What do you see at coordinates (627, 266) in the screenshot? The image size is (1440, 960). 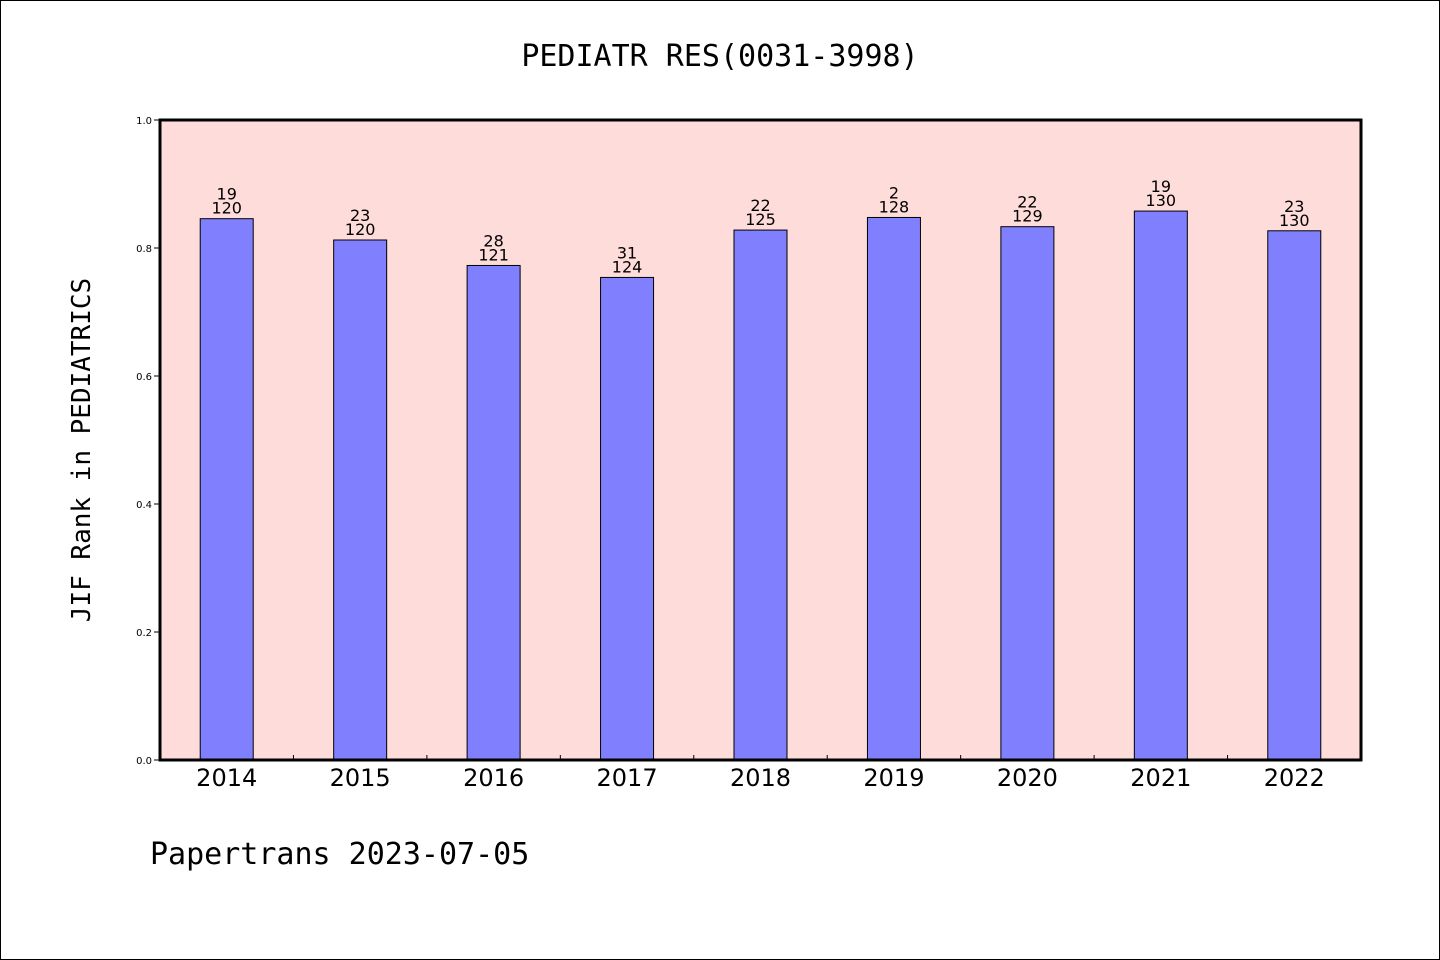 I see `total-label-2017: 124` at bounding box center [627, 266].